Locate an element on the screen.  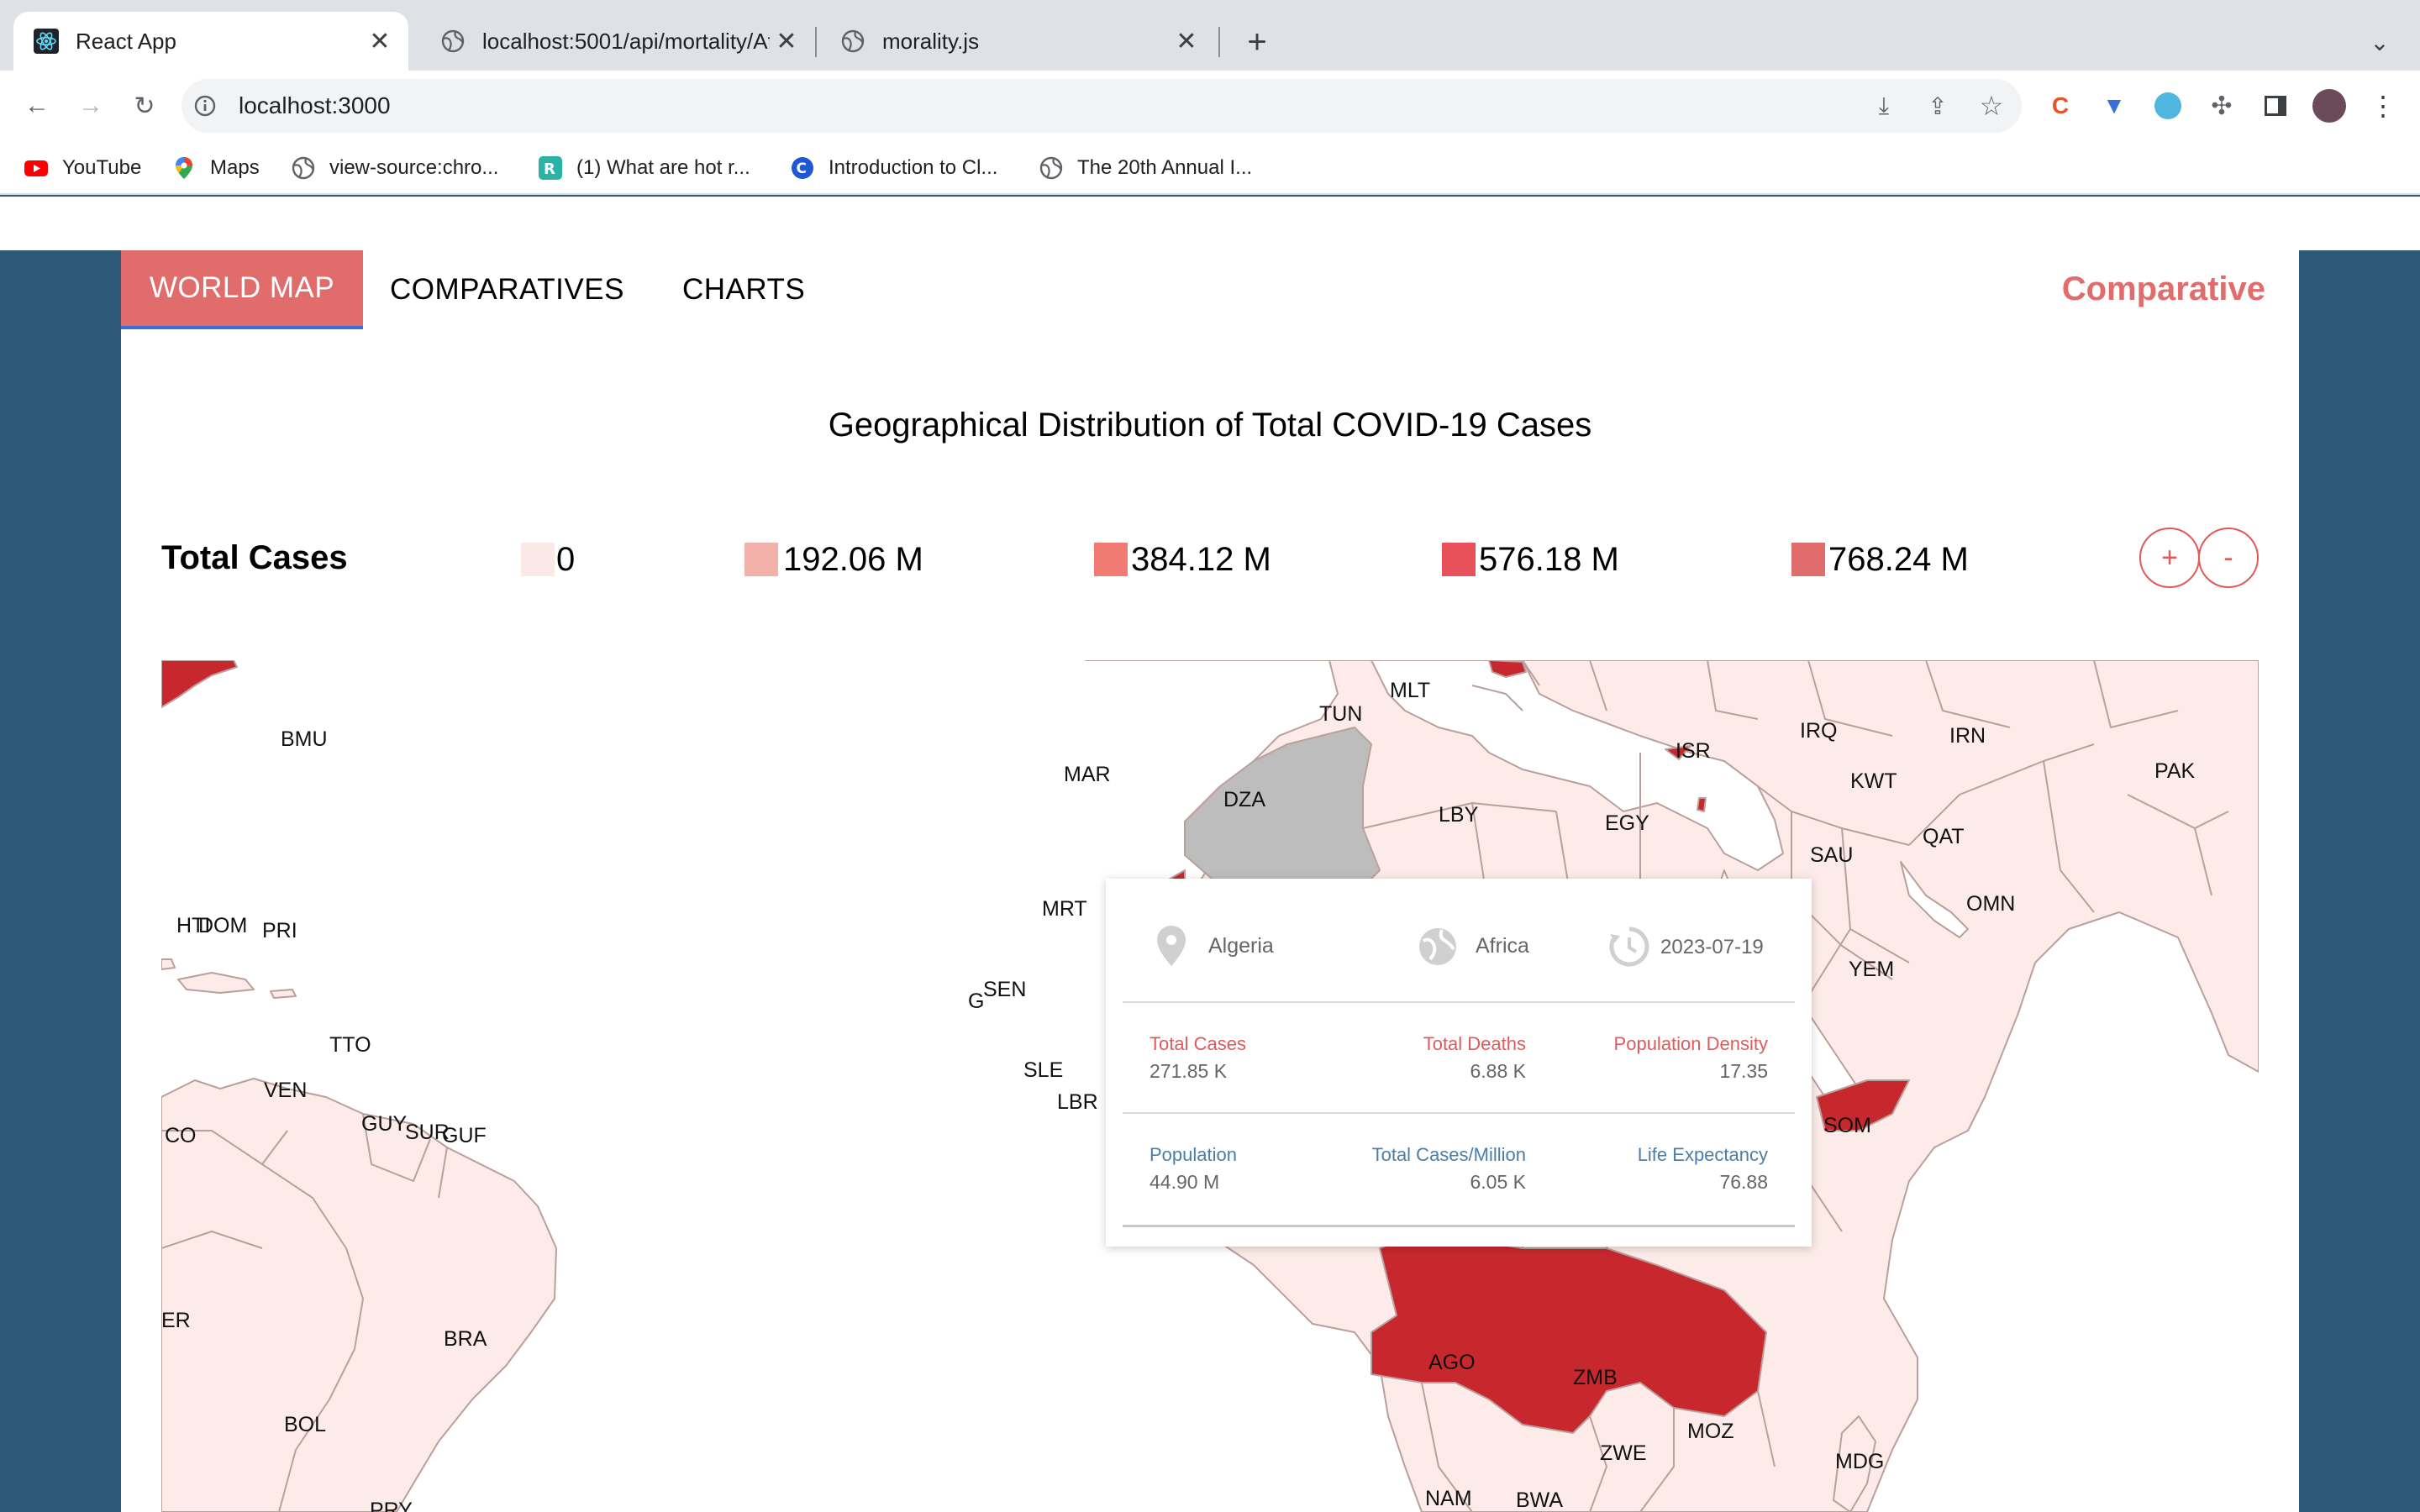
country-label: OMN is located at coordinates (1991, 904).